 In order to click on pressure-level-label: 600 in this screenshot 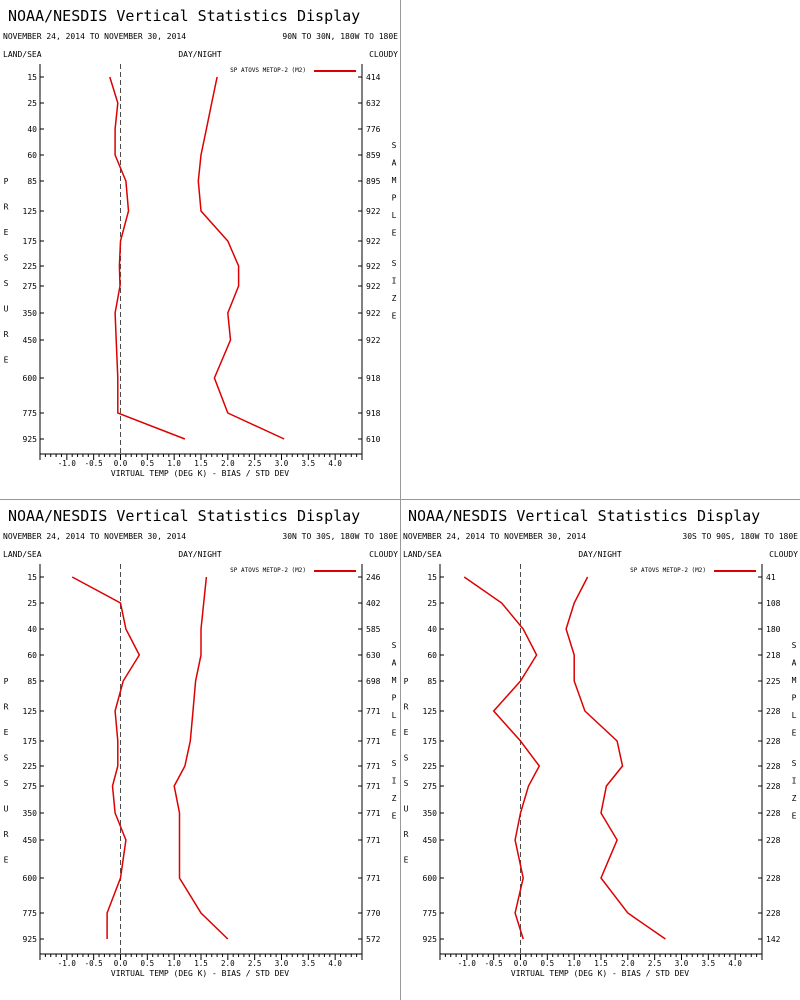, I will do `click(430, 878)`.